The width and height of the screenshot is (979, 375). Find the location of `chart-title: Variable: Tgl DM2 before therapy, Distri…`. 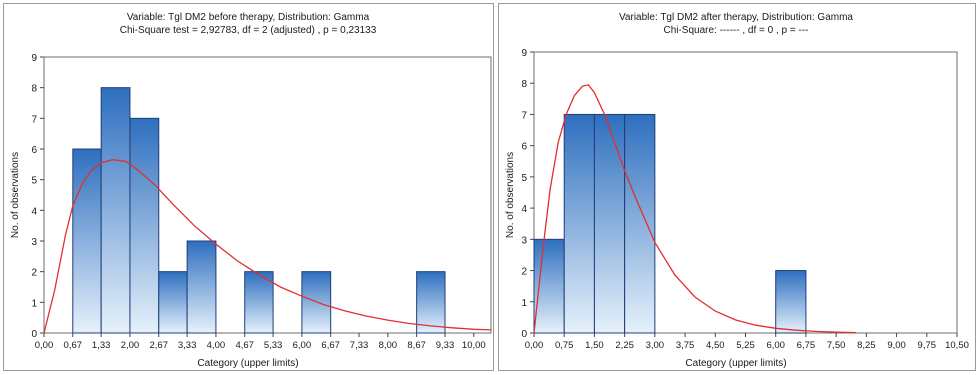

chart-title: Variable: Tgl DM2 before therapy, Distri… is located at coordinates (248, 17).